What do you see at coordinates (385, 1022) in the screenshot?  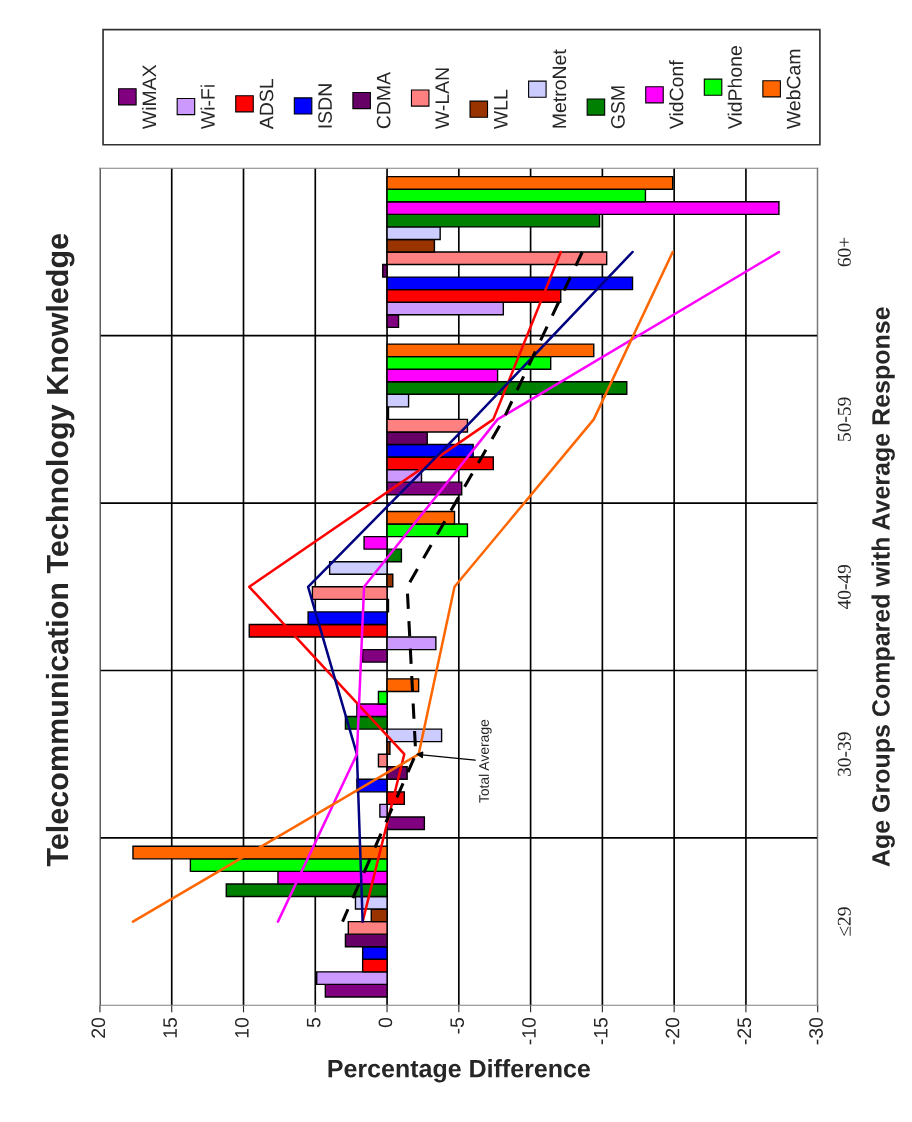 I see `x-tick-label: 0` at bounding box center [385, 1022].